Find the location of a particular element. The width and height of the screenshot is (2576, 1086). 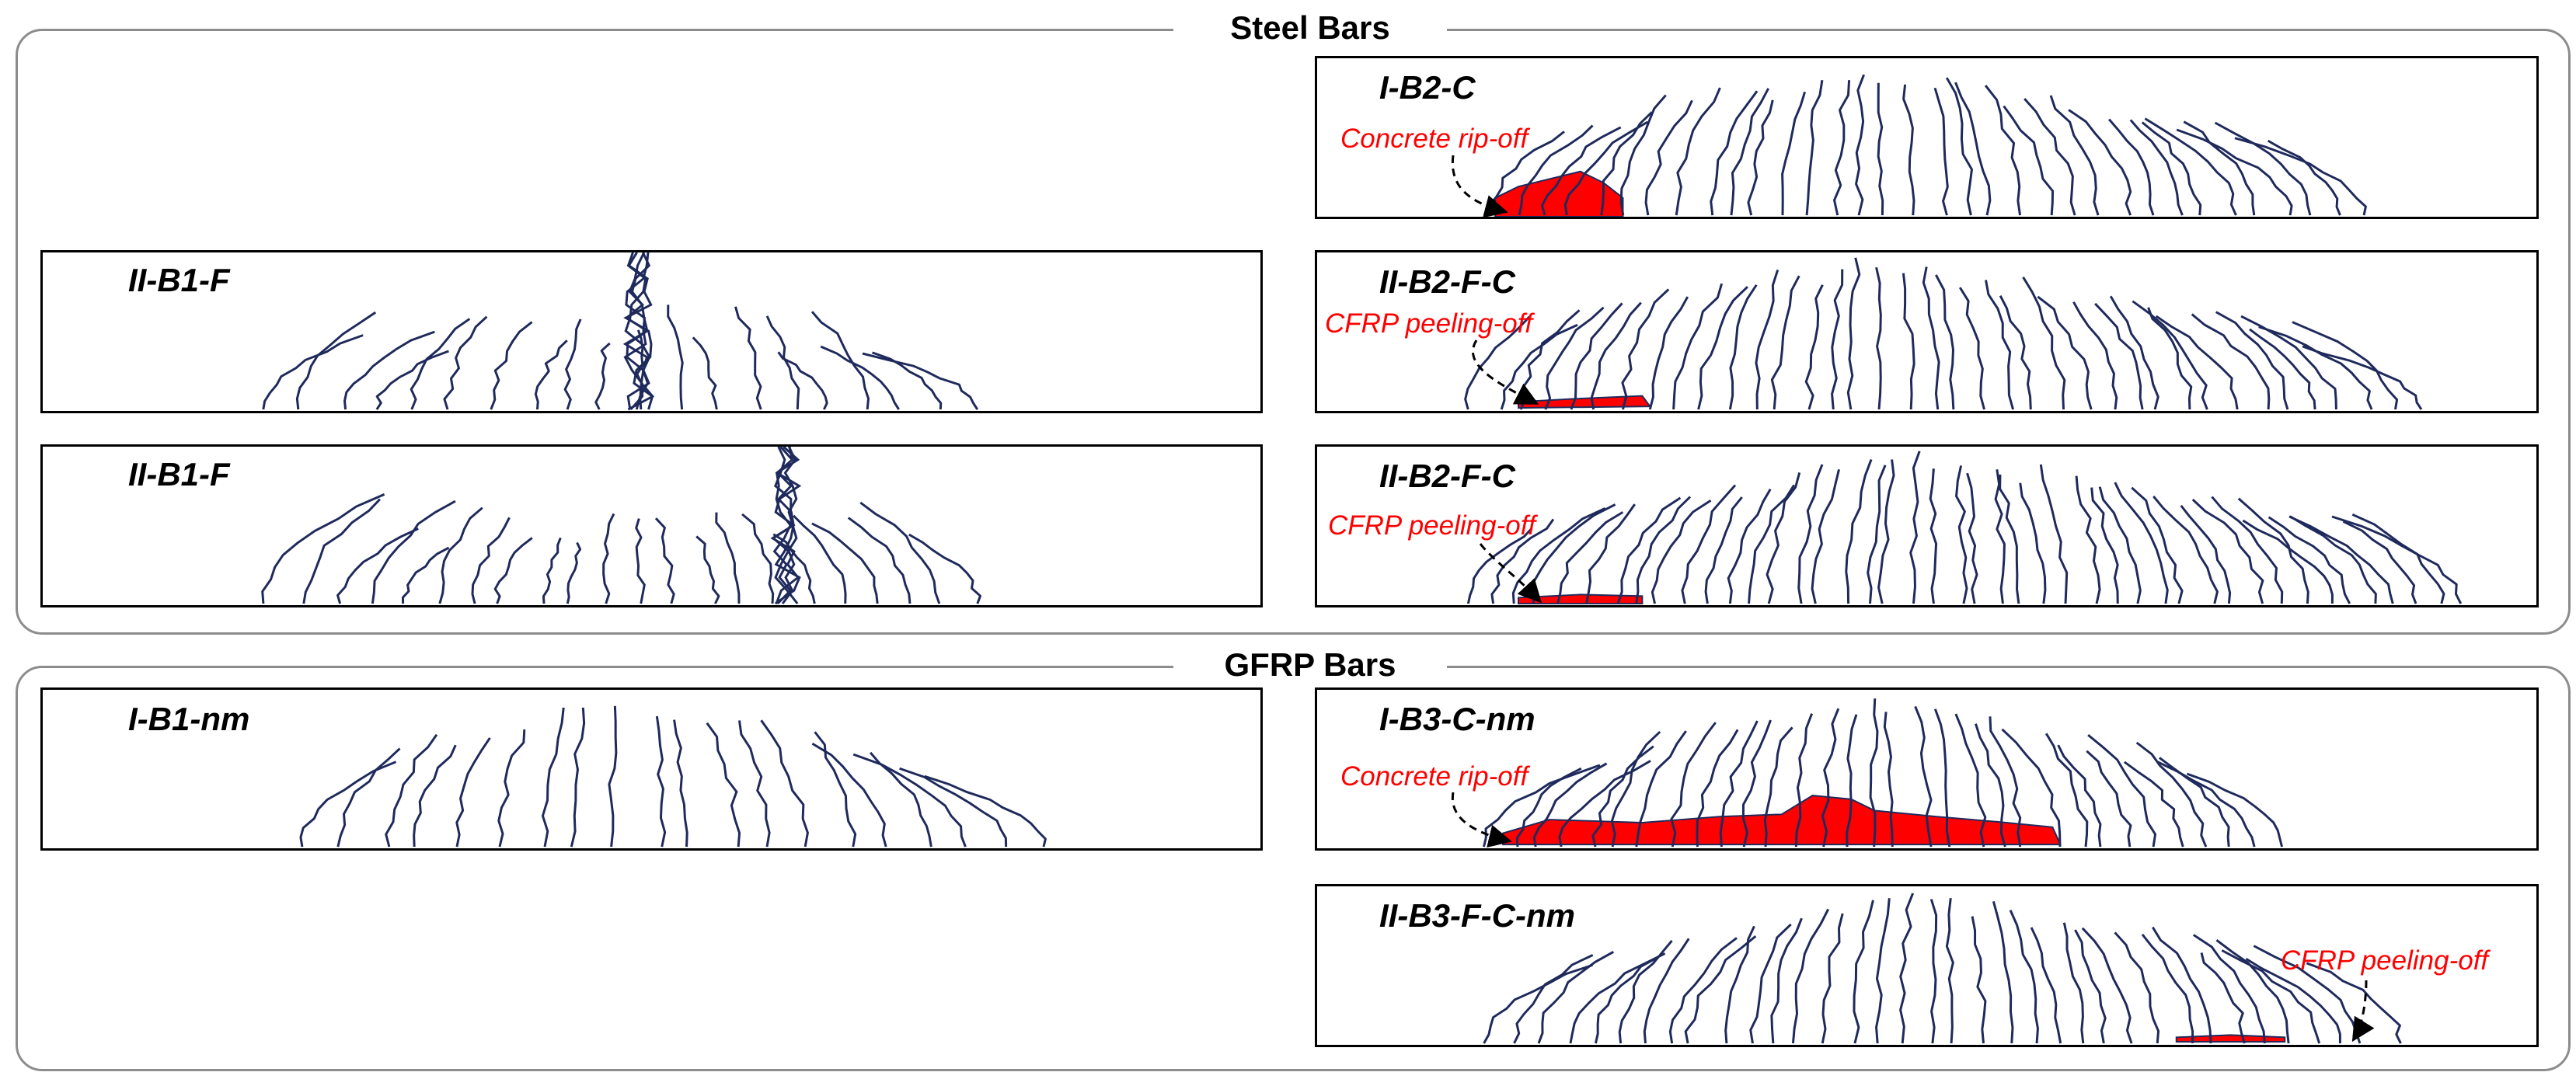

specimen-panel-ii-b3-f-c-nm: II-B3-F-C-nm CFRP peeling-off is located at coordinates (1927, 965).